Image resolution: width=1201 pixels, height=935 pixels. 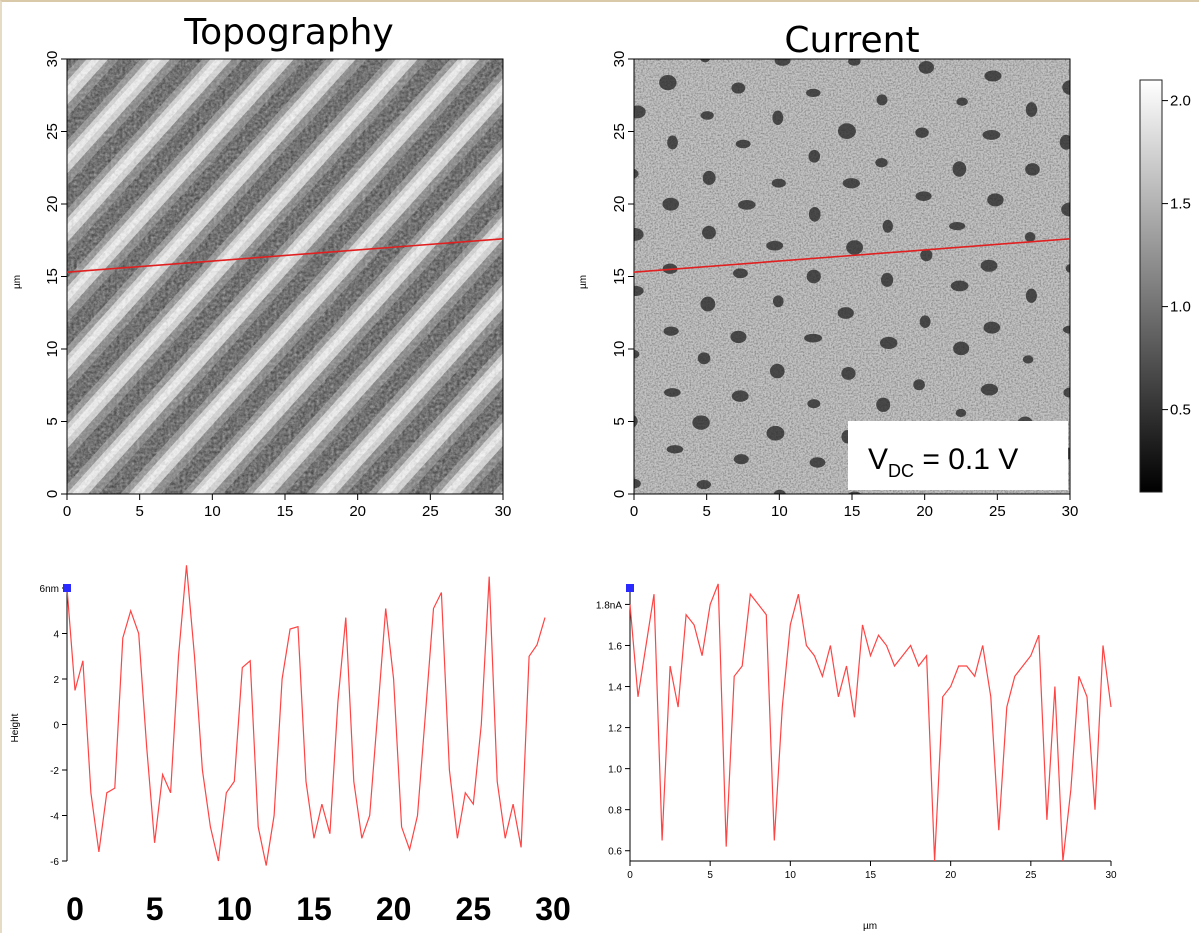 What do you see at coordinates (851, 40) in the screenshot?
I see `current-title: Current` at bounding box center [851, 40].